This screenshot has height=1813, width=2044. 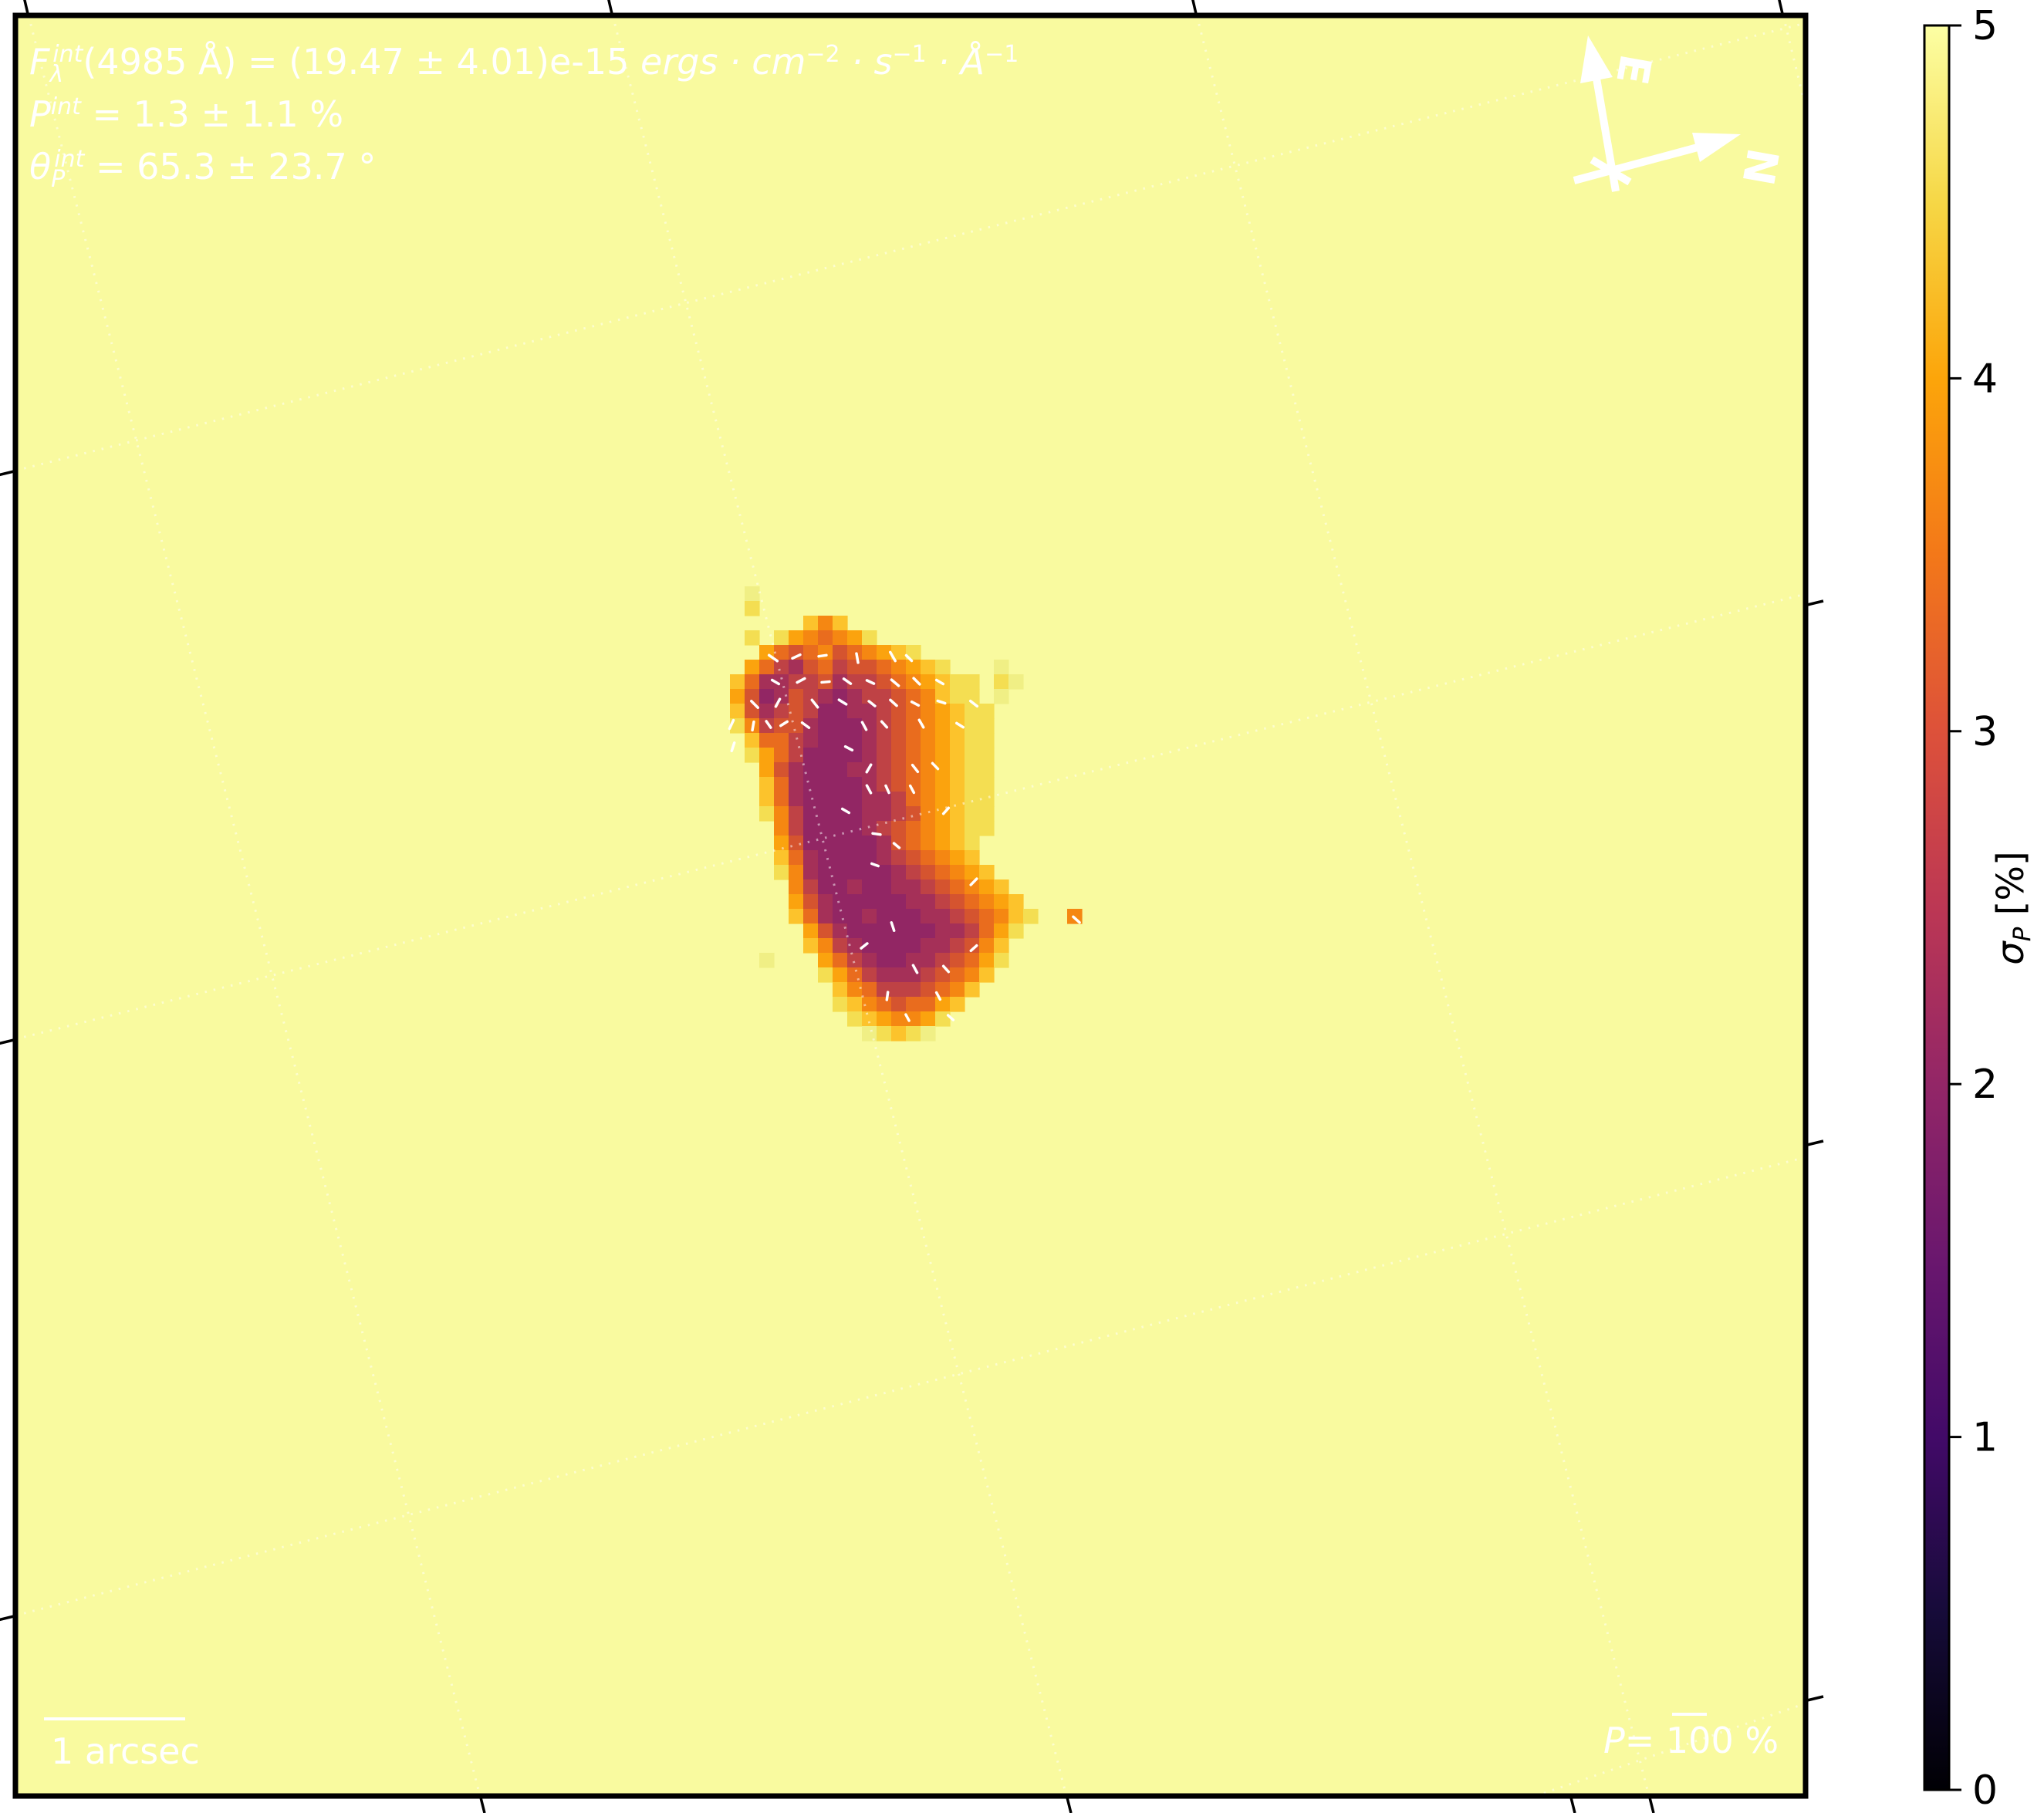 What do you see at coordinates (1985, 1790) in the screenshot?
I see `colorbar-tick-label: 0` at bounding box center [1985, 1790].